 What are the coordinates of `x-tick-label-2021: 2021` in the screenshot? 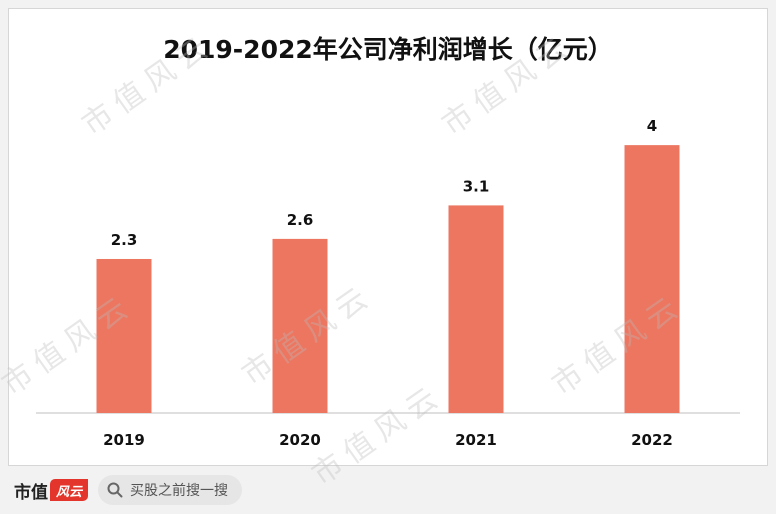 It's located at (476, 440).